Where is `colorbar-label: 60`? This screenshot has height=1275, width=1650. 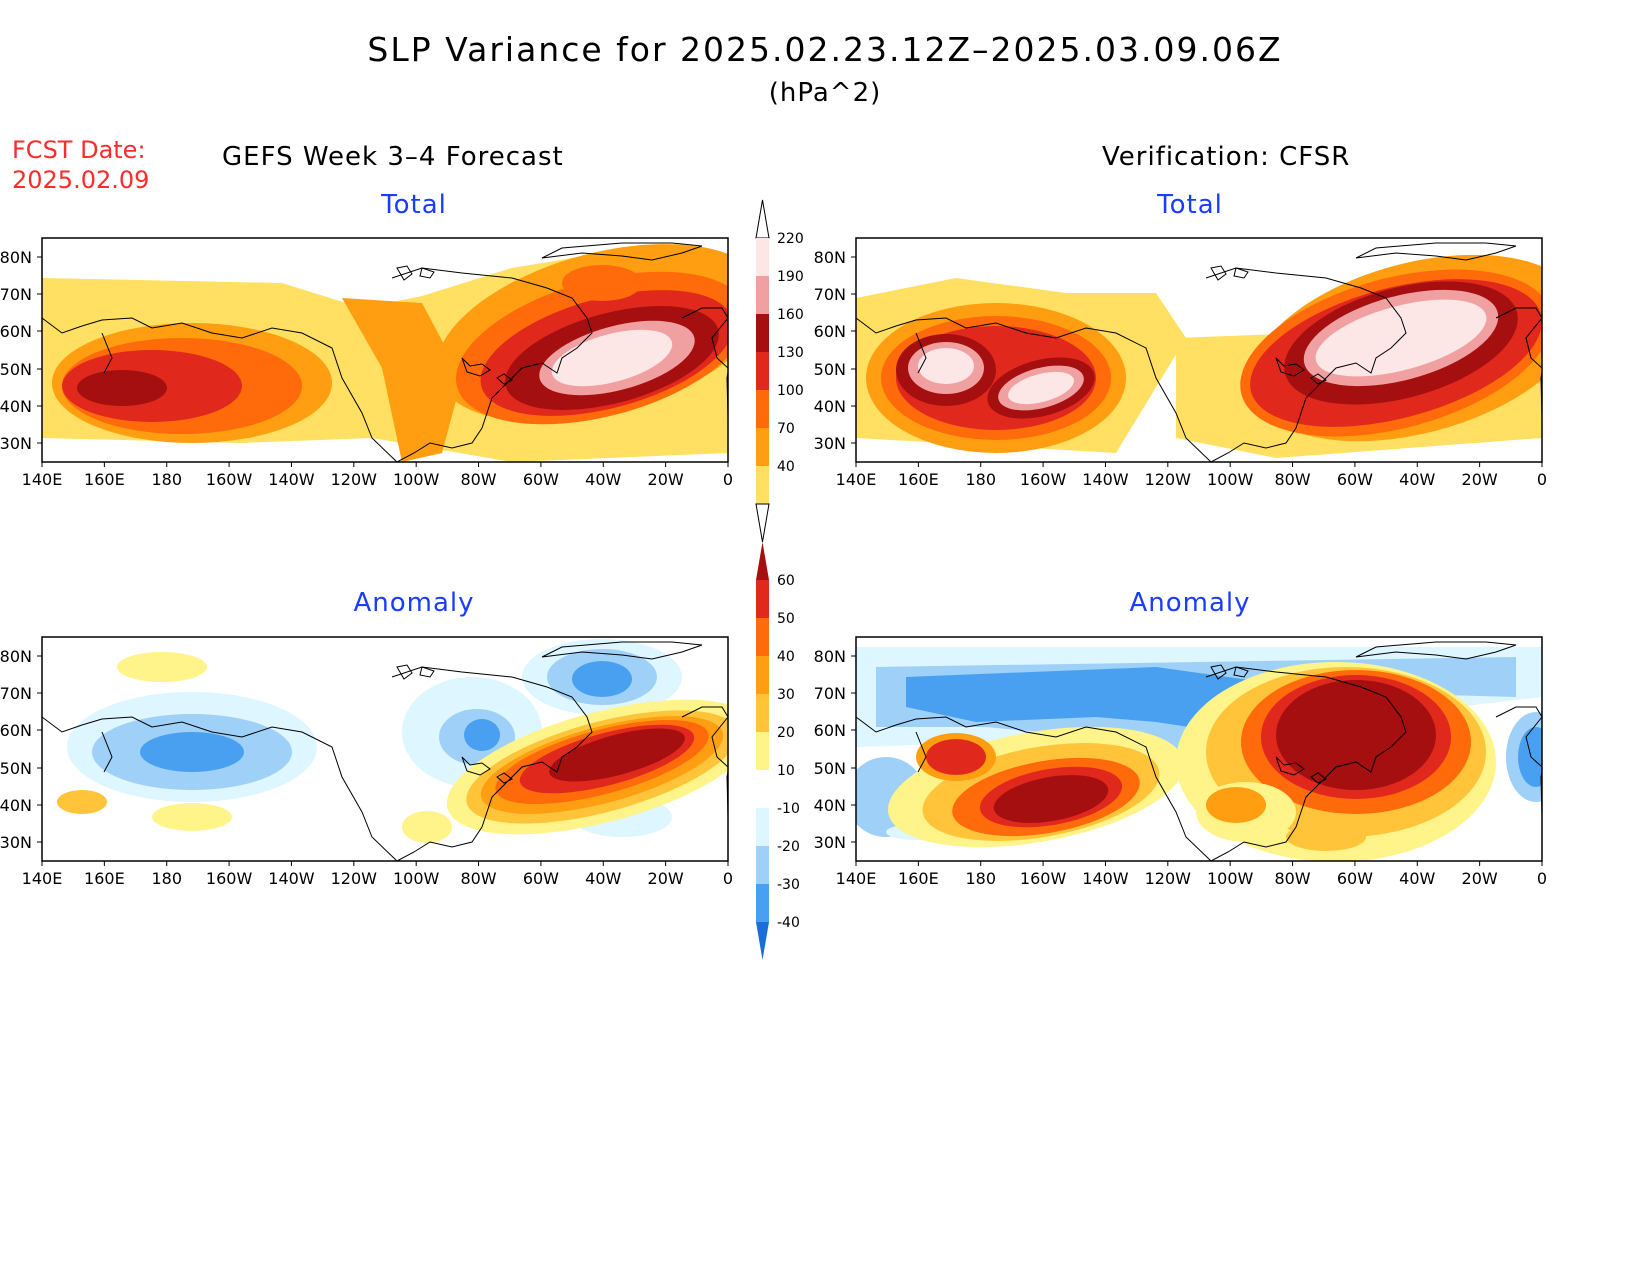 colorbar-label: 60 is located at coordinates (786, 581).